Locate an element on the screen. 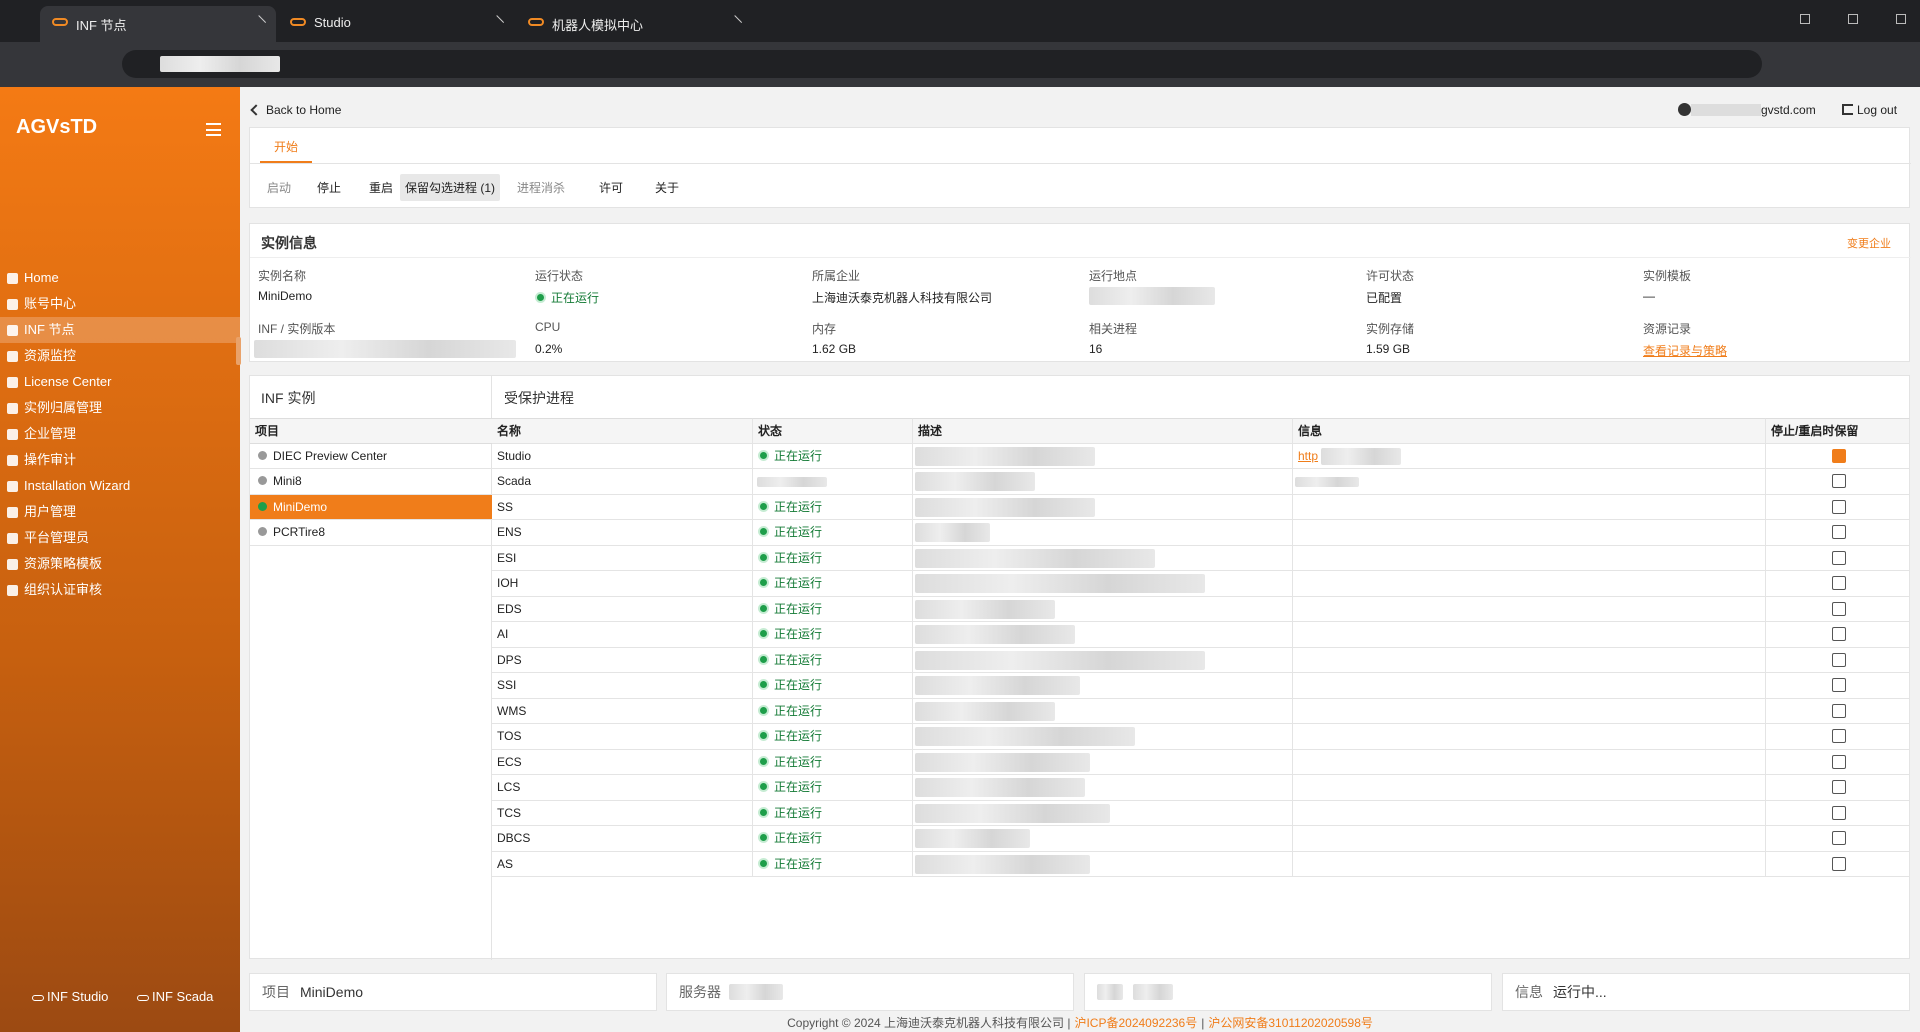 The width and height of the screenshot is (1920, 1032). footer-link: INF Studio is located at coordinates (70, 996).